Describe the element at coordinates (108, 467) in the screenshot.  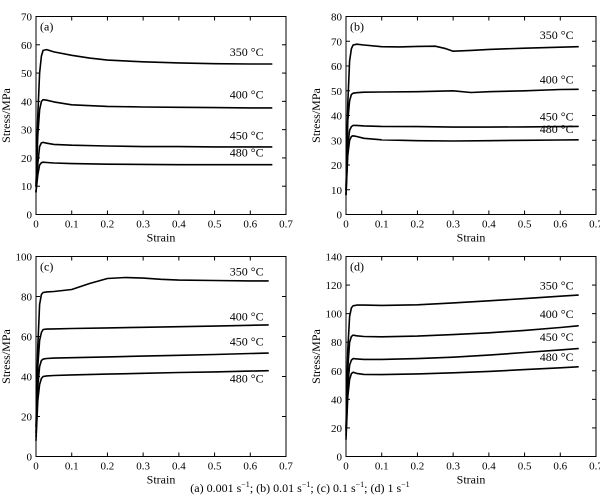
I see `x-tick-label-c: 0.2` at that location.